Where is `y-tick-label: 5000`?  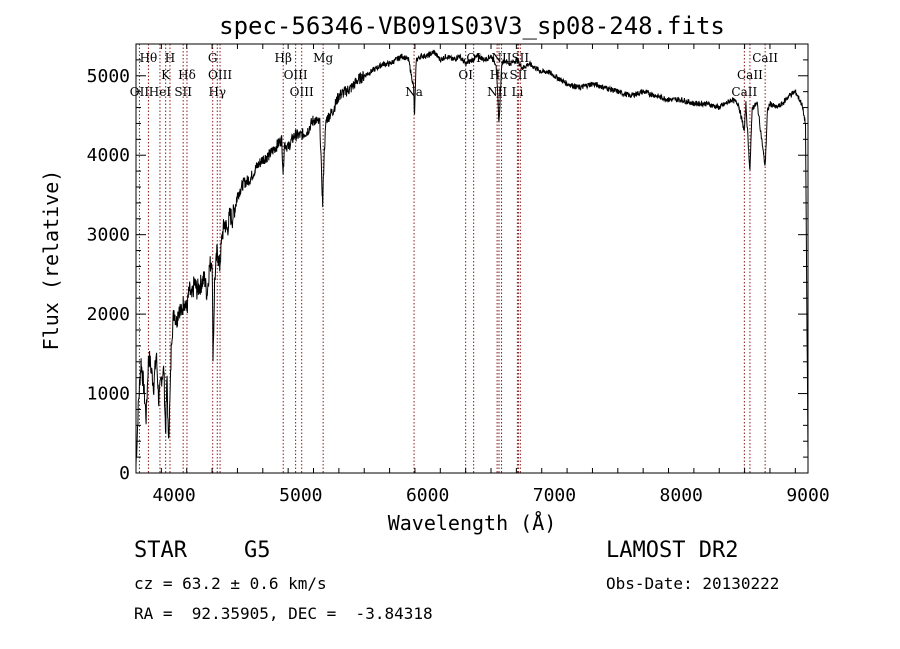 y-tick-label: 5000 is located at coordinates (108, 76).